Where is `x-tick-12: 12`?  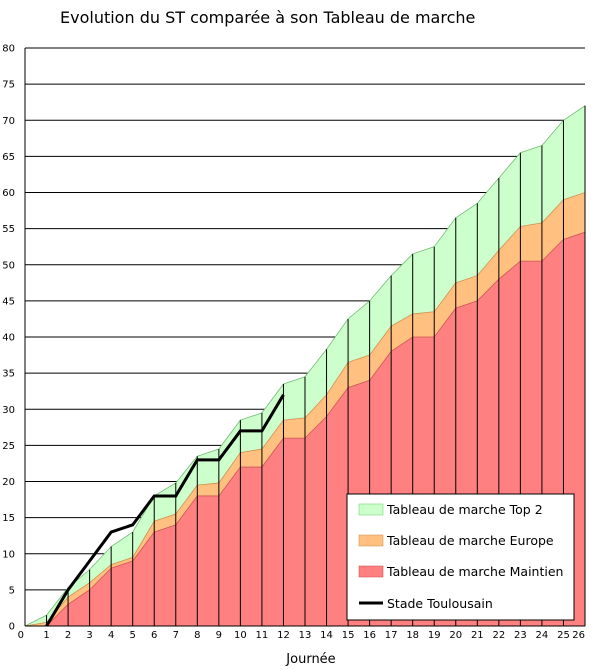
x-tick-12: 12 is located at coordinates (283, 635).